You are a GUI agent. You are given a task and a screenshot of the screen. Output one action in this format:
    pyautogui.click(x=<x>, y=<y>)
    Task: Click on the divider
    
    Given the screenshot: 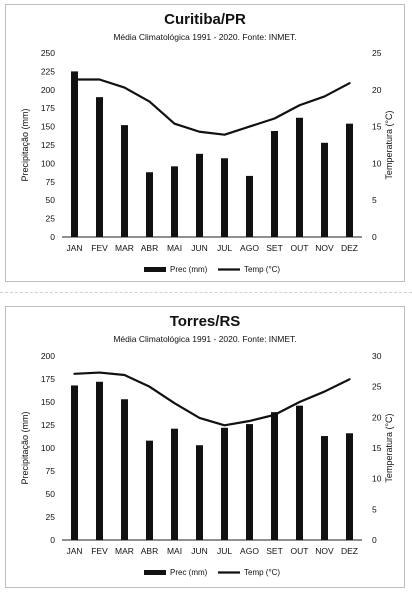 What is the action you would take?
    pyautogui.click(x=206, y=292)
    